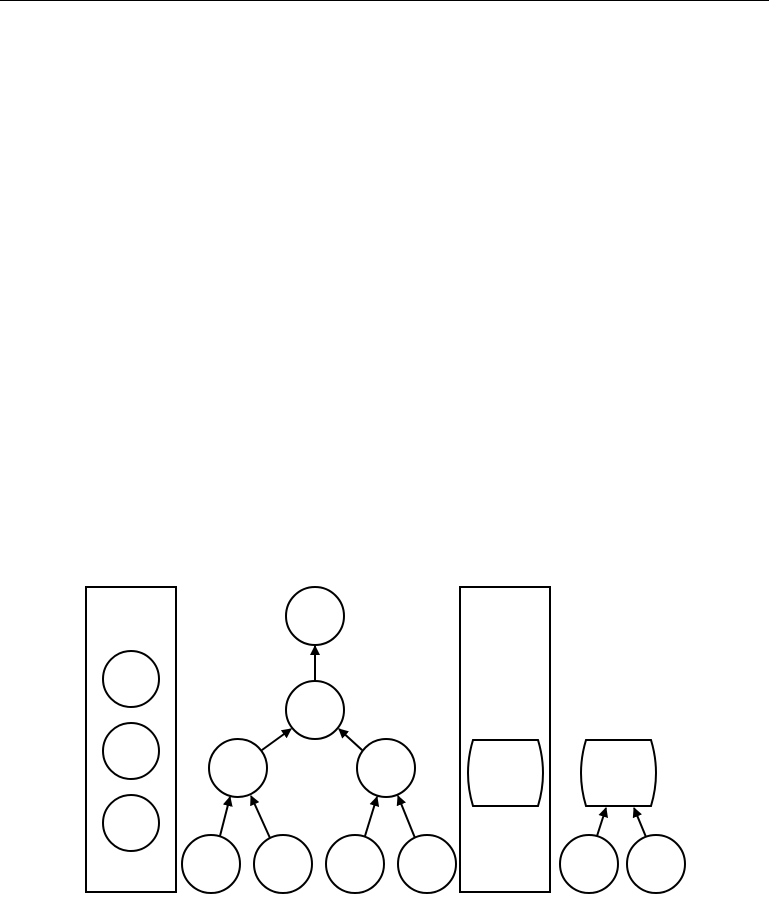 The image size is (769, 900). What do you see at coordinates (260, 817) in the screenshot?
I see `edge-leaf2-to-left` at bounding box center [260, 817].